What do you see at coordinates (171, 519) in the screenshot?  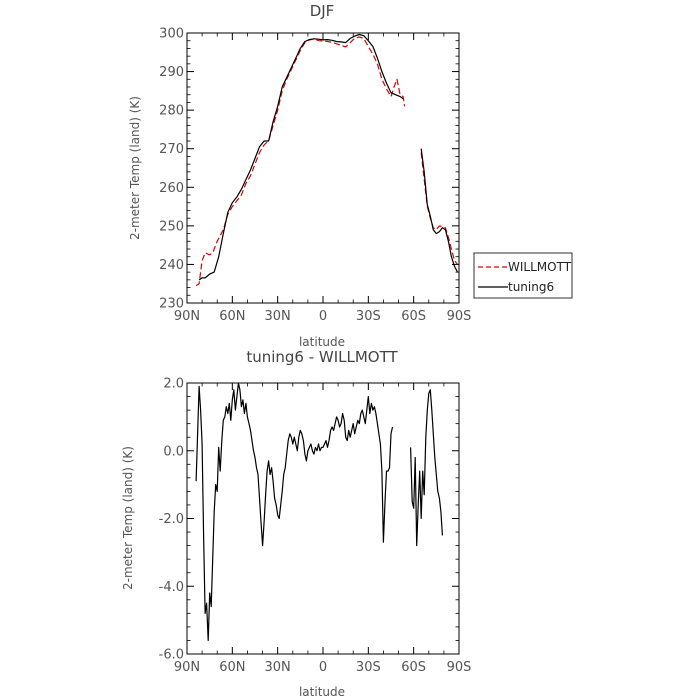 I see `bottom-ytick-label: -2.0` at bounding box center [171, 519].